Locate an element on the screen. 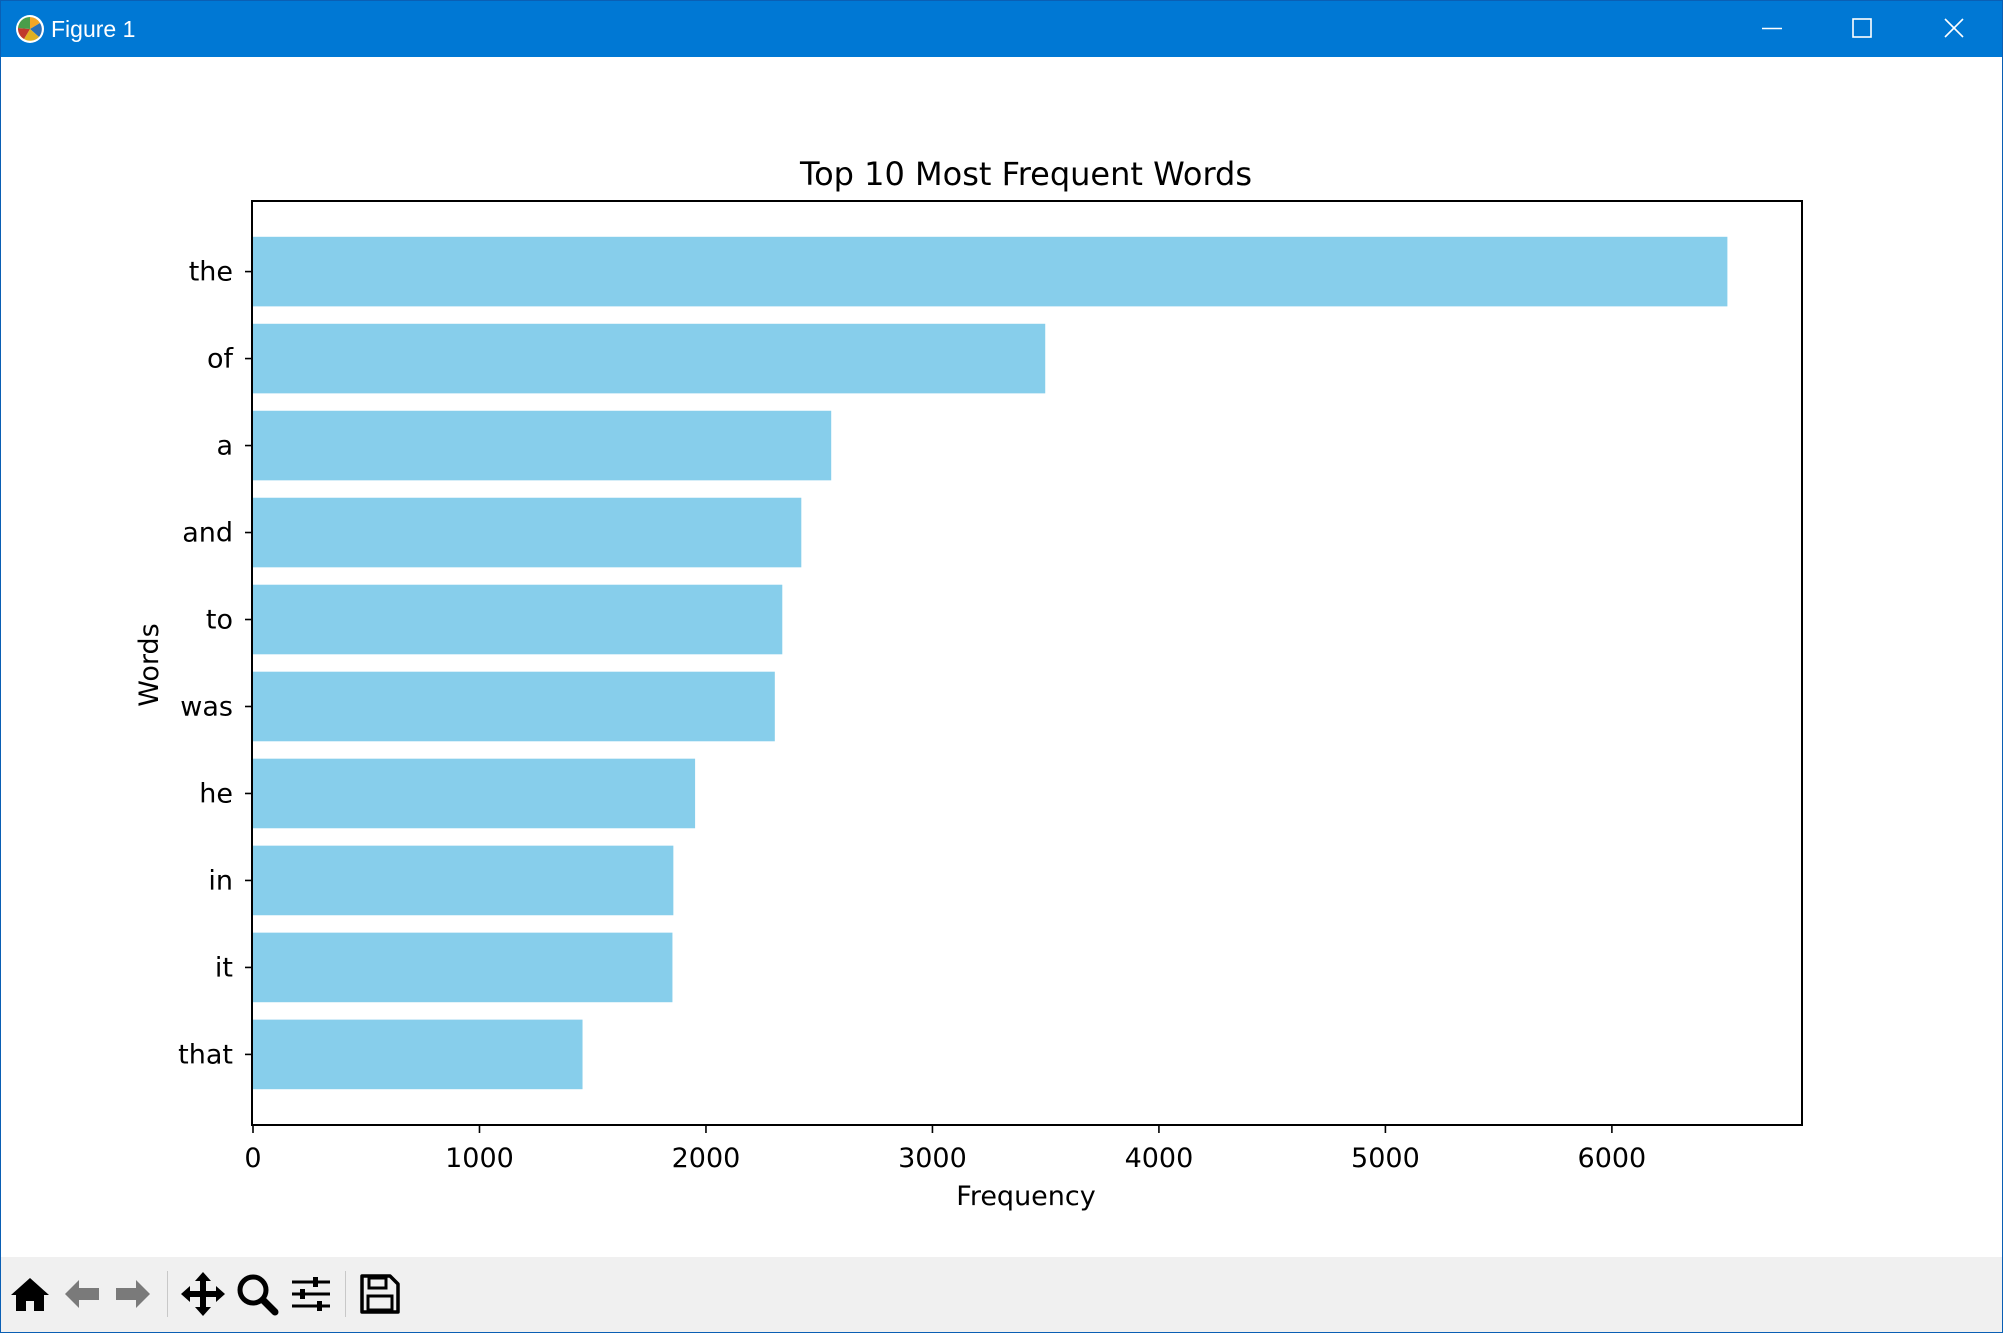  navigation-toolbar is located at coordinates (1001, 1294).